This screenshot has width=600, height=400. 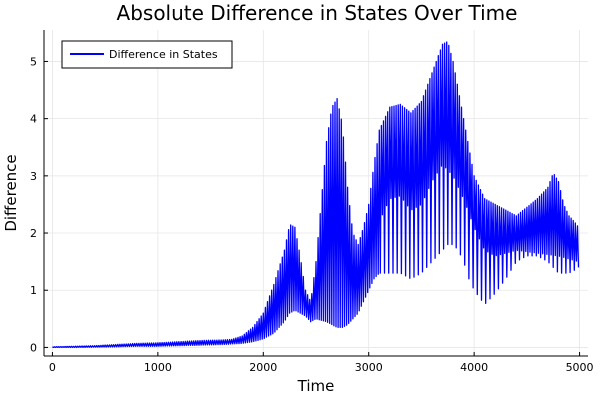 I want to click on chart-title: Absolute Difference in States Over Time, so click(x=317, y=13).